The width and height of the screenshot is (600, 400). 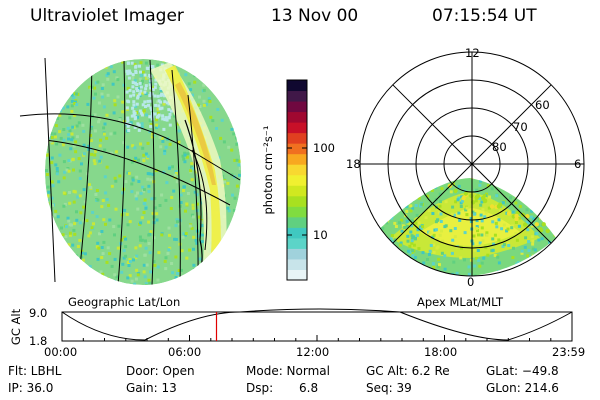 What do you see at coordinates (85, 172) in the screenshot?
I see `longitude-line` at bounding box center [85, 172].